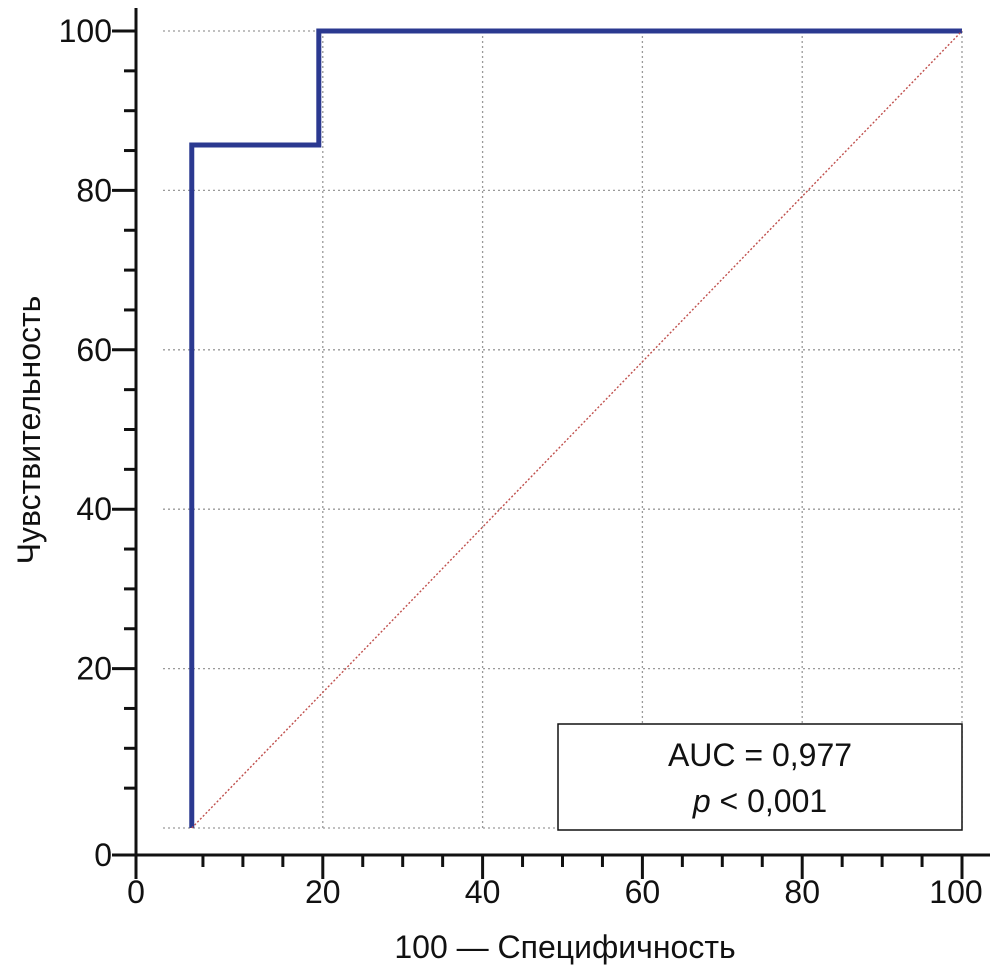 The width and height of the screenshot is (992, 974). What do you see at coordinates (323, 892) in the screenshot?
I see `x-tick-label: 20` at bounding box center [323, 892].